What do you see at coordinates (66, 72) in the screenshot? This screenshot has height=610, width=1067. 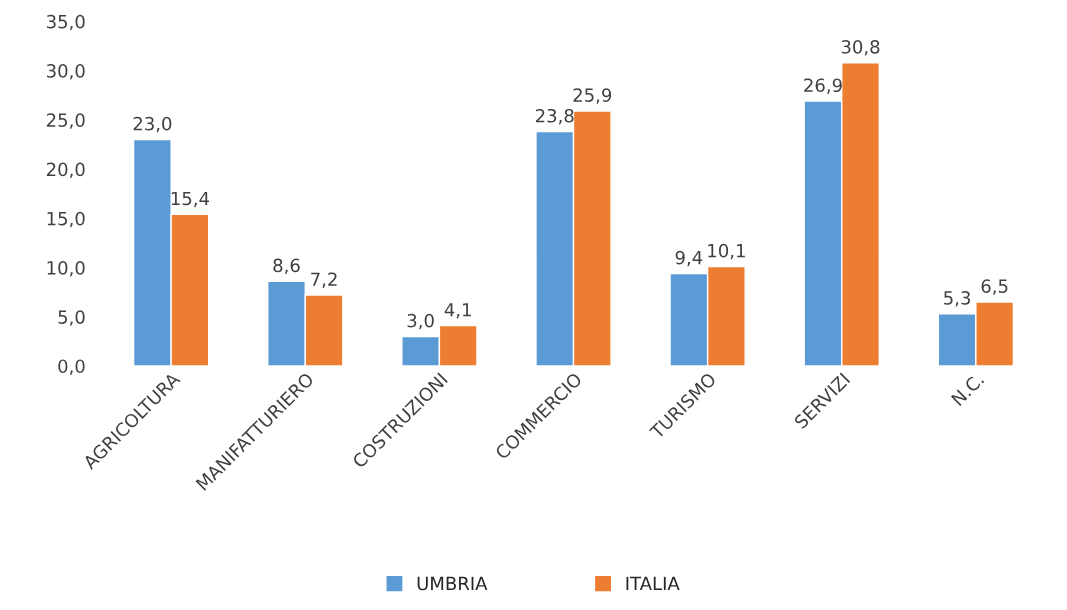 I see `y-tick-label: 30,0` at bounding box center [66, 72].